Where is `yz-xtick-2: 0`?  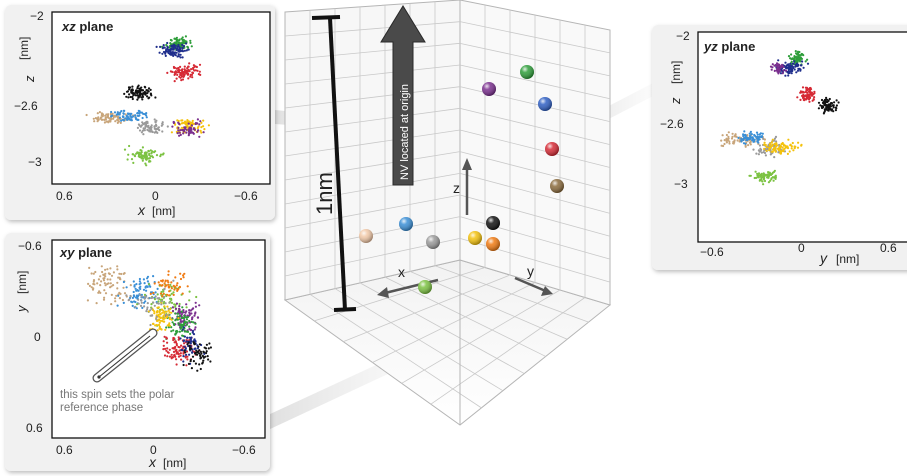
yz-xtick-2: 0 is located at coordinates (801, 248).